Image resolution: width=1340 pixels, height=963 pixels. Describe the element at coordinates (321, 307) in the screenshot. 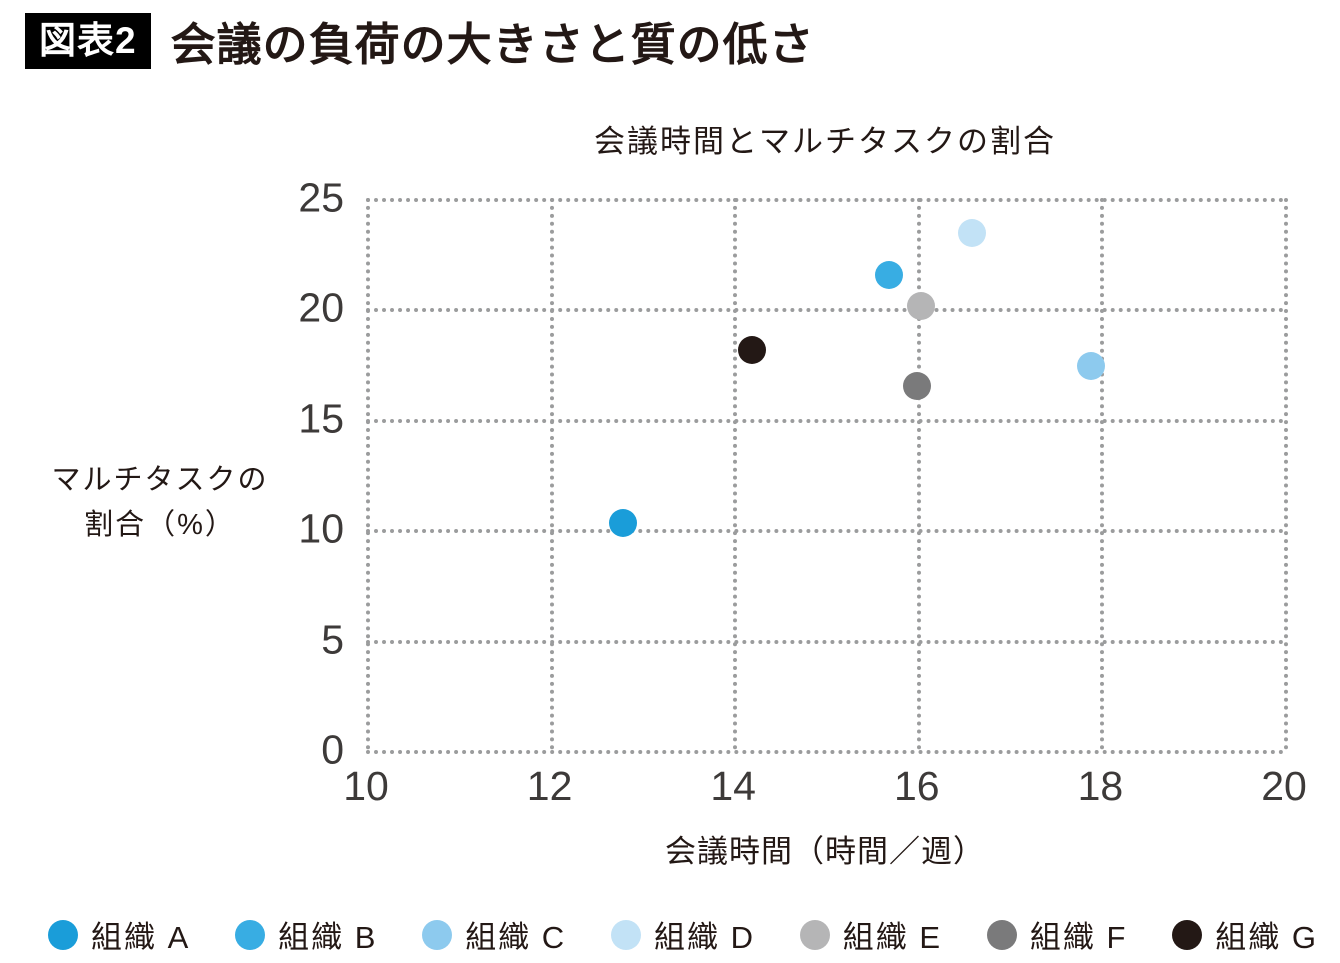

I see `y-tick-label-20: 20` at that location.